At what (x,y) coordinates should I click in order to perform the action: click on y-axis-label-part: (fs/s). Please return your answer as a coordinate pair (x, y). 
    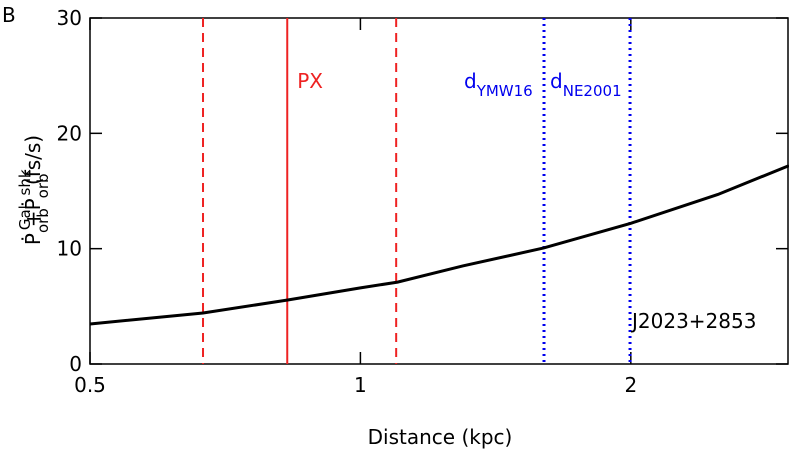
    Looking at the image, I should click on (33, 163).